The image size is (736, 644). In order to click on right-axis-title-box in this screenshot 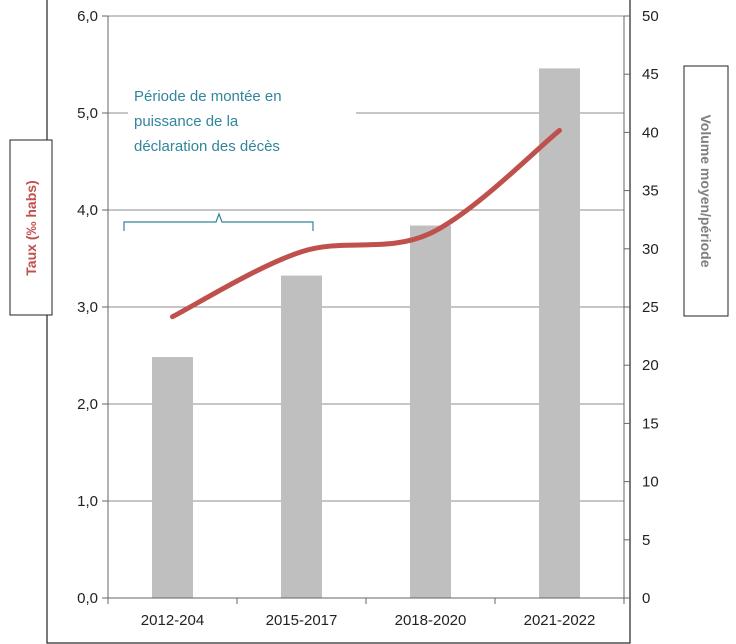, I will do `click(706, 191)`.